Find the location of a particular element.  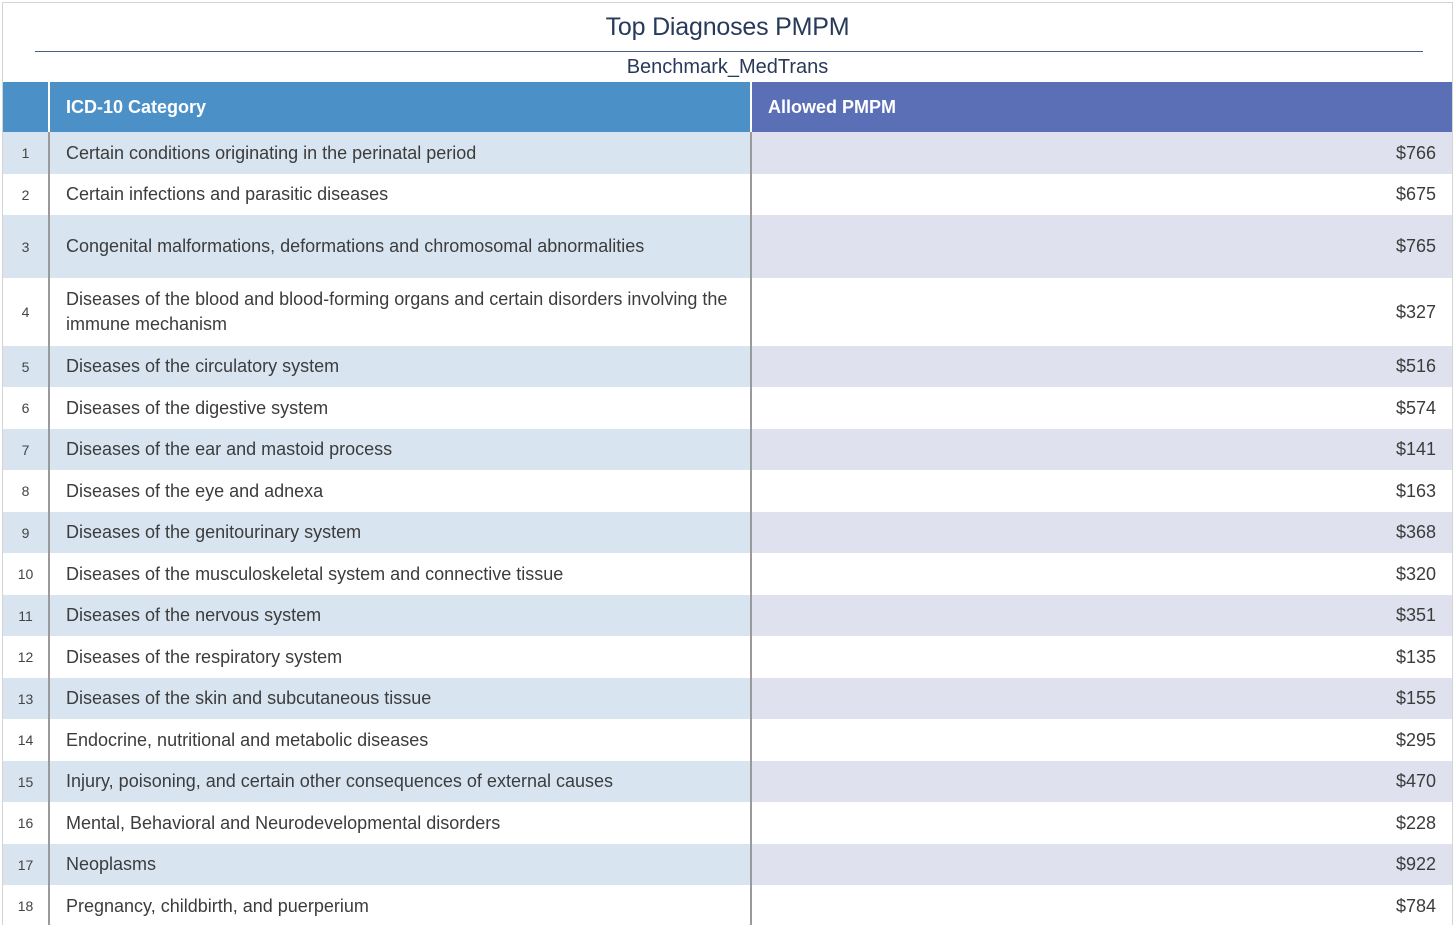

category-cell: Diseases of the respiratory system is located at coordinates (400, 657).